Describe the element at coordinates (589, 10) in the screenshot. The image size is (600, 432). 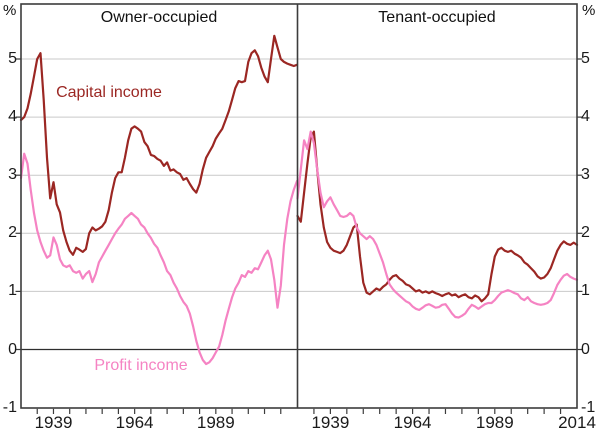
I see `unit-label-top-right: %` at that location.